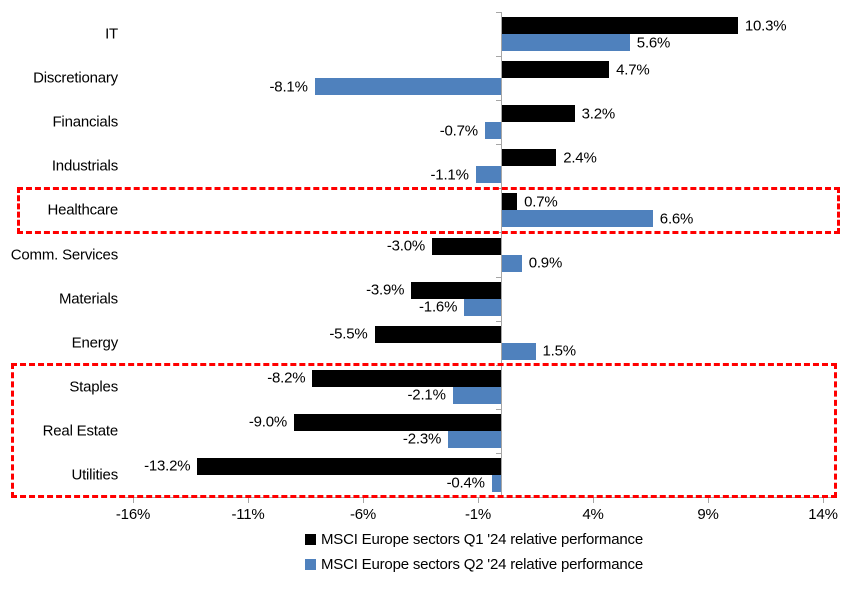  What do you see at coordinates (111, 34) in the screenshot?
I see `category-label: IT` at bounding box center [111, 34].